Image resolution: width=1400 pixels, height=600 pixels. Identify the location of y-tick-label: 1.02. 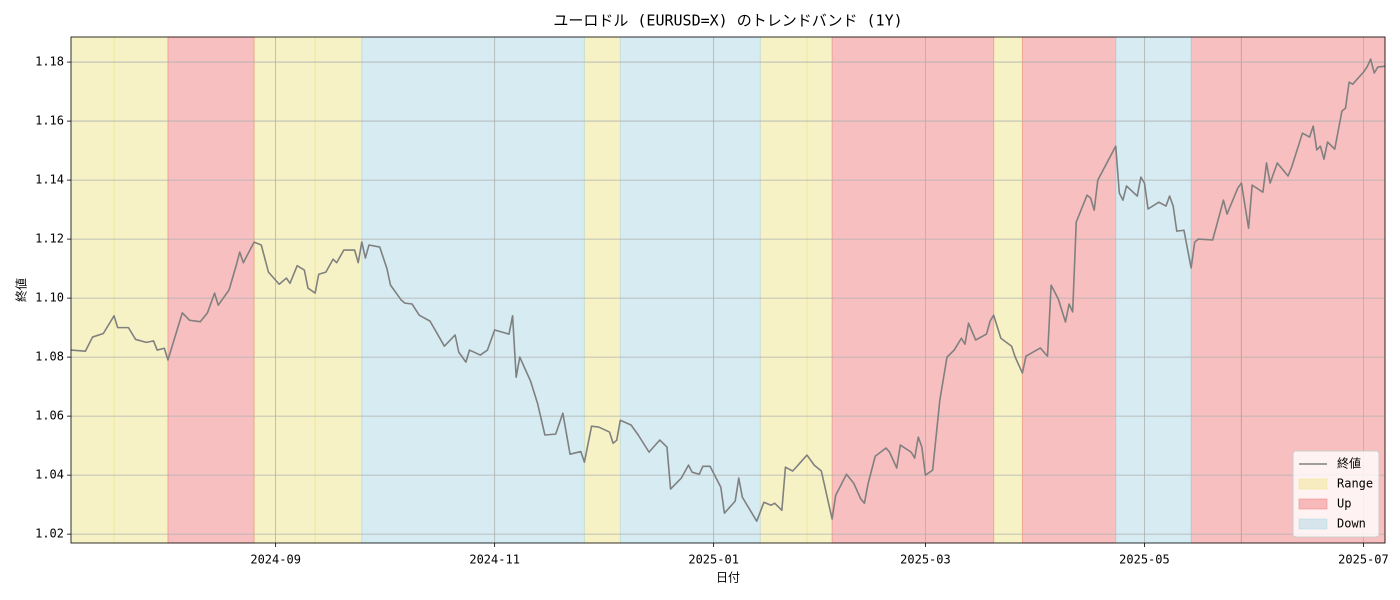
(49, 534).